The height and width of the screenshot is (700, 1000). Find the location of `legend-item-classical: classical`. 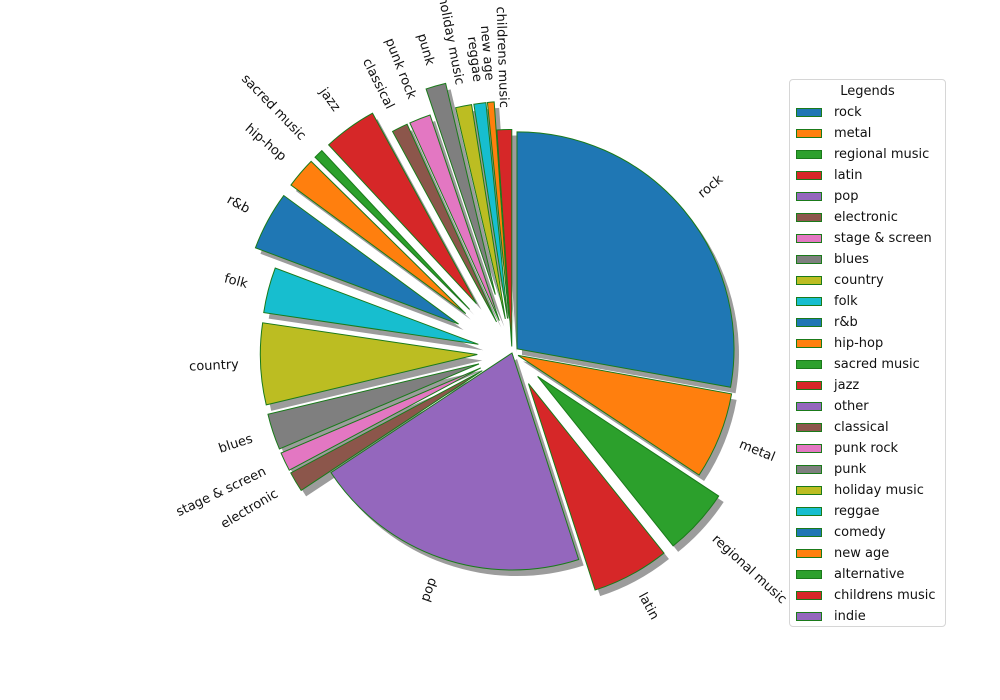

legend-item-classical: classical is located at coordinates (866, 427).